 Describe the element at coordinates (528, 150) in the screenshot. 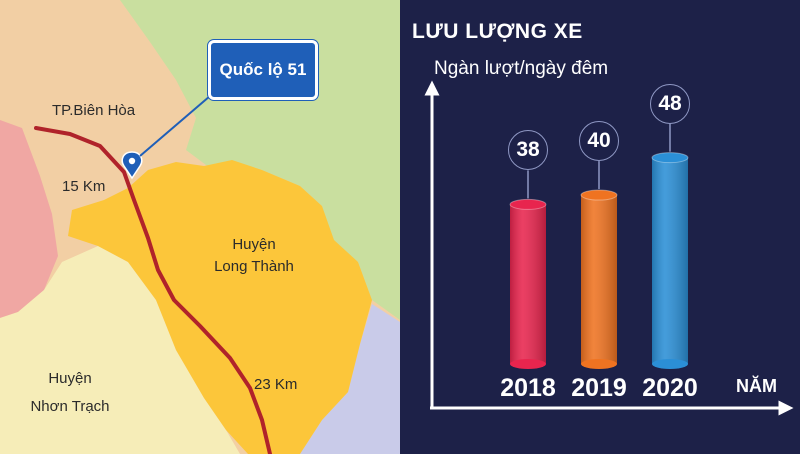

I see `value-label-2018: 38` at that location.